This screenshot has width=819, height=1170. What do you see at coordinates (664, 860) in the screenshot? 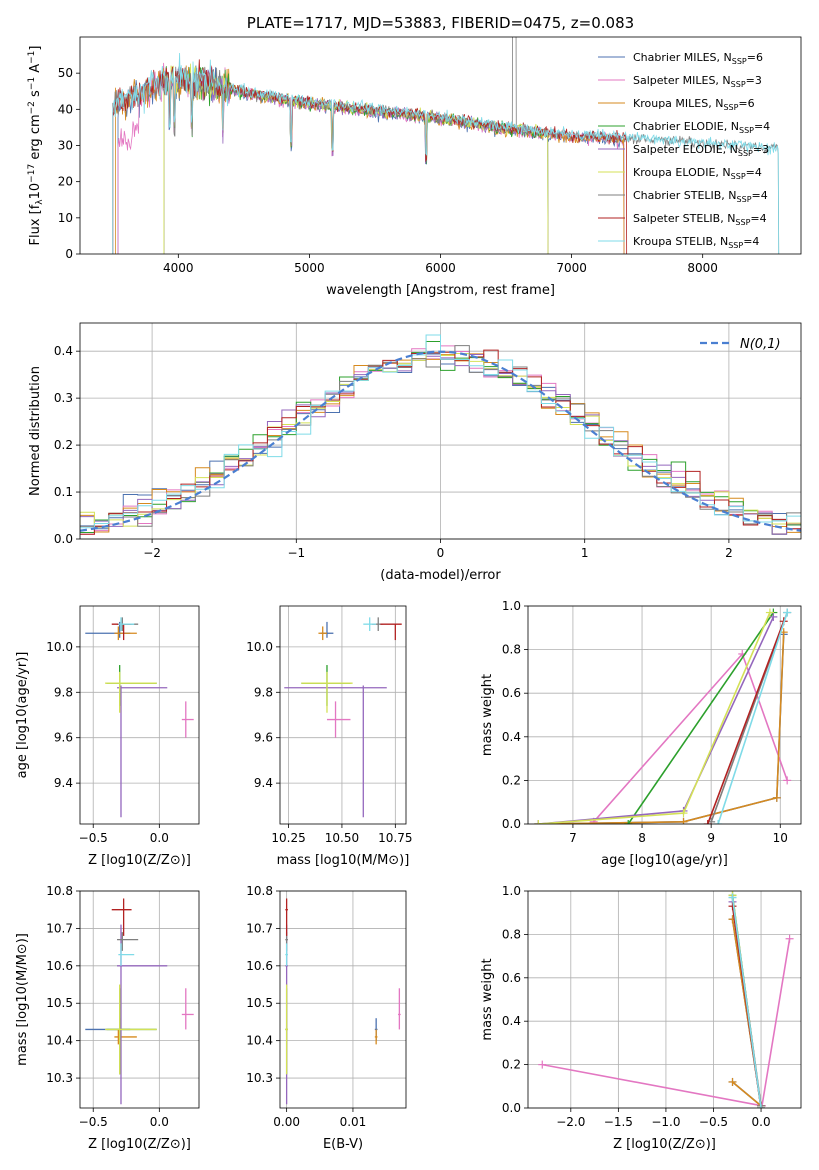
I see `x-axis-label: age [log10(age/yr)]` at bounding box center [664, 860].